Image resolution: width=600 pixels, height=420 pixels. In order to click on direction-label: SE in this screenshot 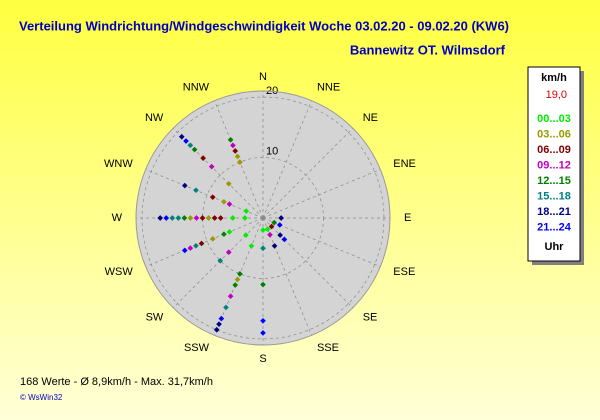, I will do `click(370, 318)`.